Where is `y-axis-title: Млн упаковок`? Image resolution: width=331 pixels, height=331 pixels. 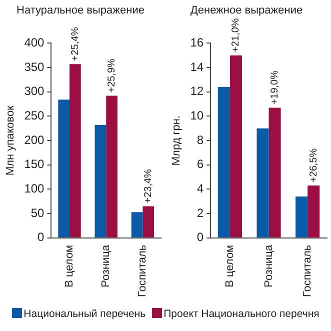 y-axis-title: Млн упаковок is located at coordinates (10, 140).